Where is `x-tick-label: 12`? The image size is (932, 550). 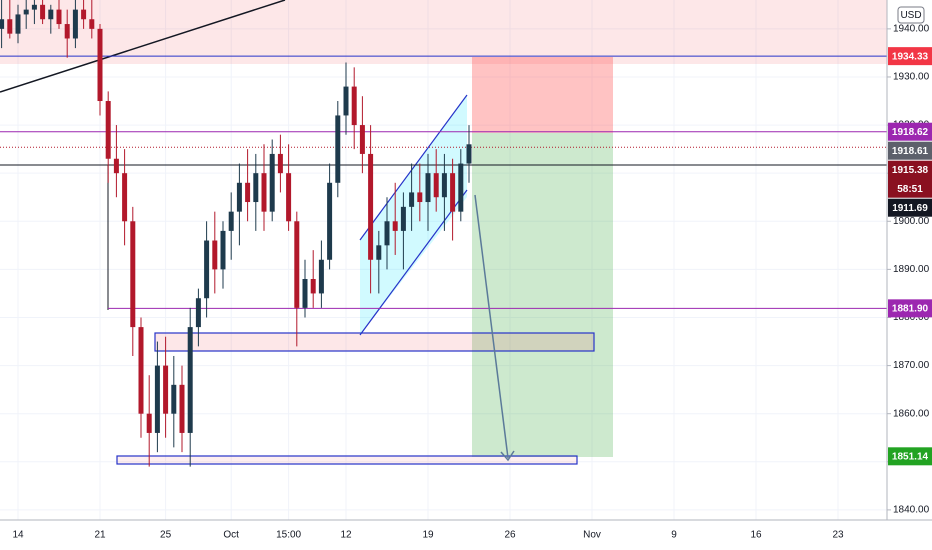
x-tick-label: 12 is located at coordinates (346, 535).